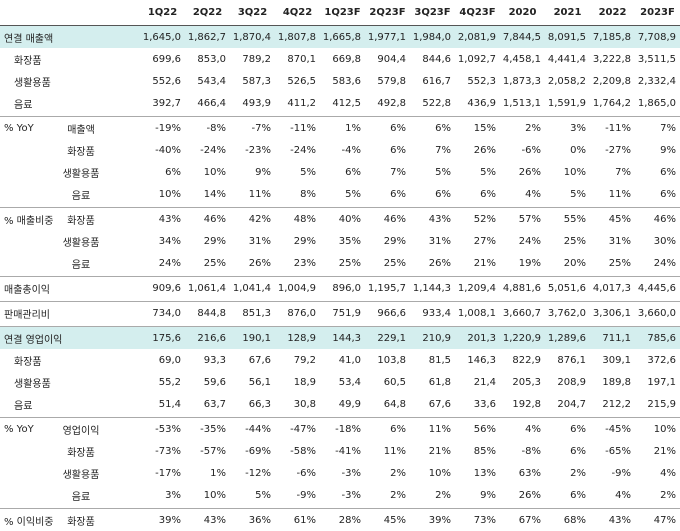 The height and width of the screenshot is (531, 680). What do you see at coordinates (349, 404) in the screenshot?
I see `value-cell: 49,9` at bounding box center [349, 404].